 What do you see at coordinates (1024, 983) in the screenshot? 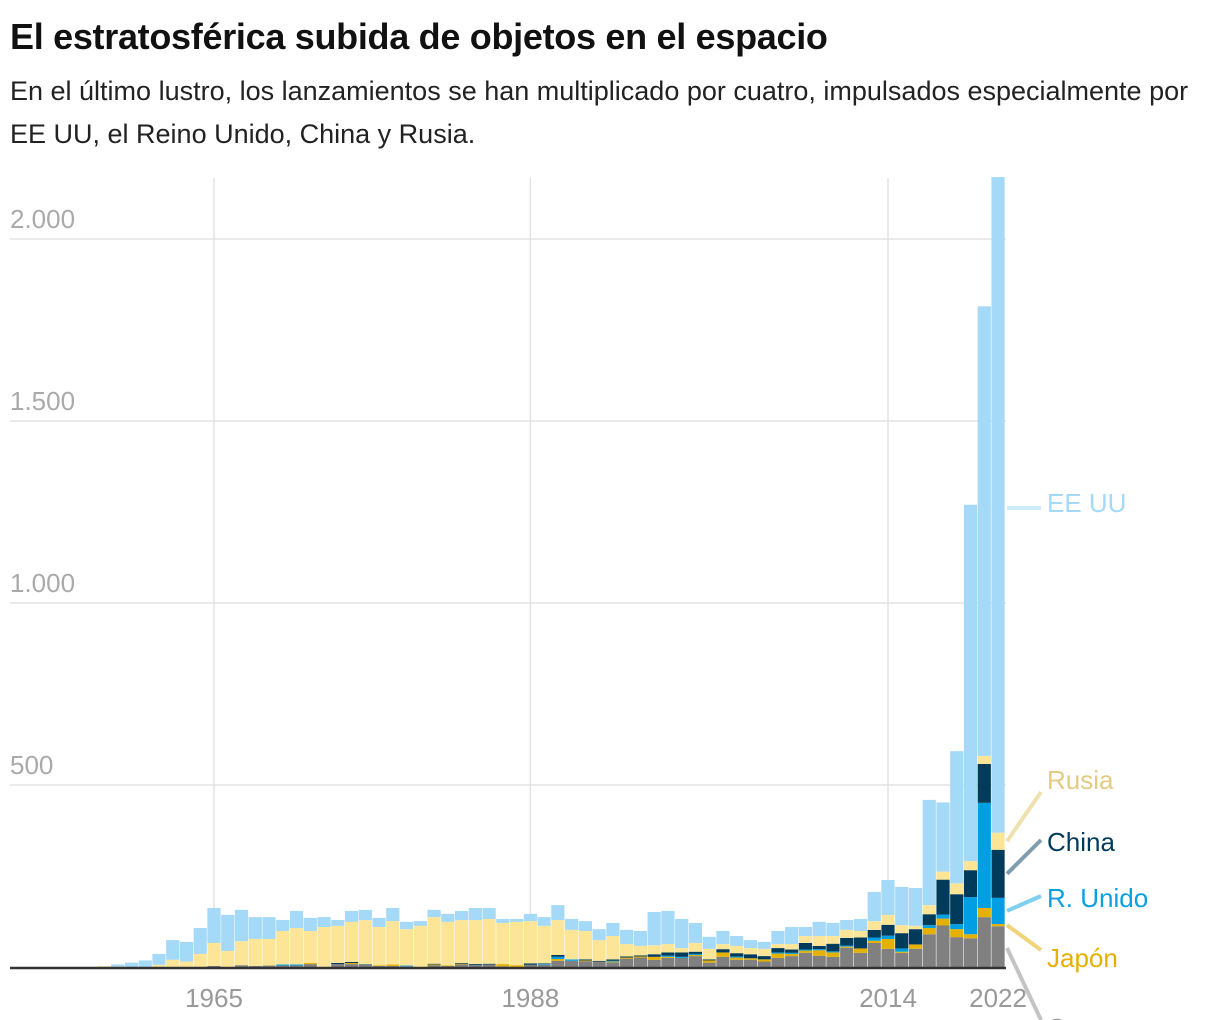
I see `leader-line` at bounding box center [1024, 983].